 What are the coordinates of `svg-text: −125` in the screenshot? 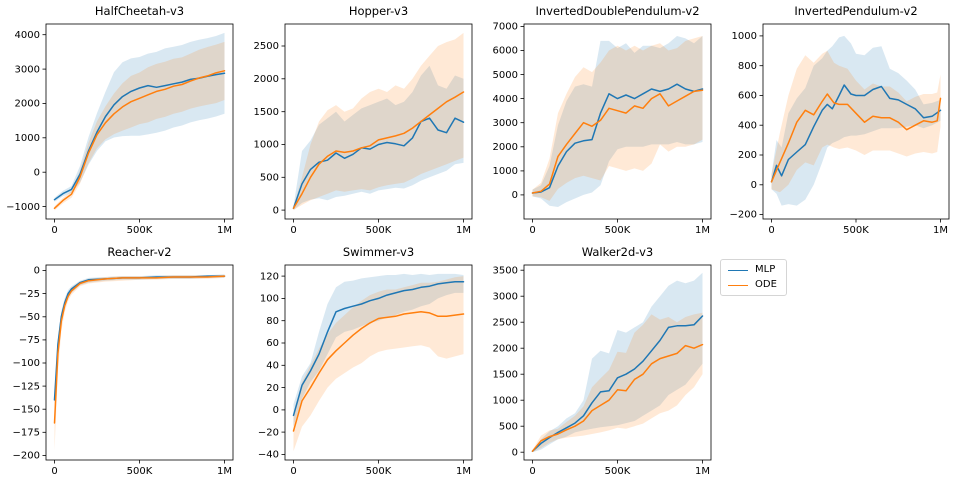 It's located at (26, 386).